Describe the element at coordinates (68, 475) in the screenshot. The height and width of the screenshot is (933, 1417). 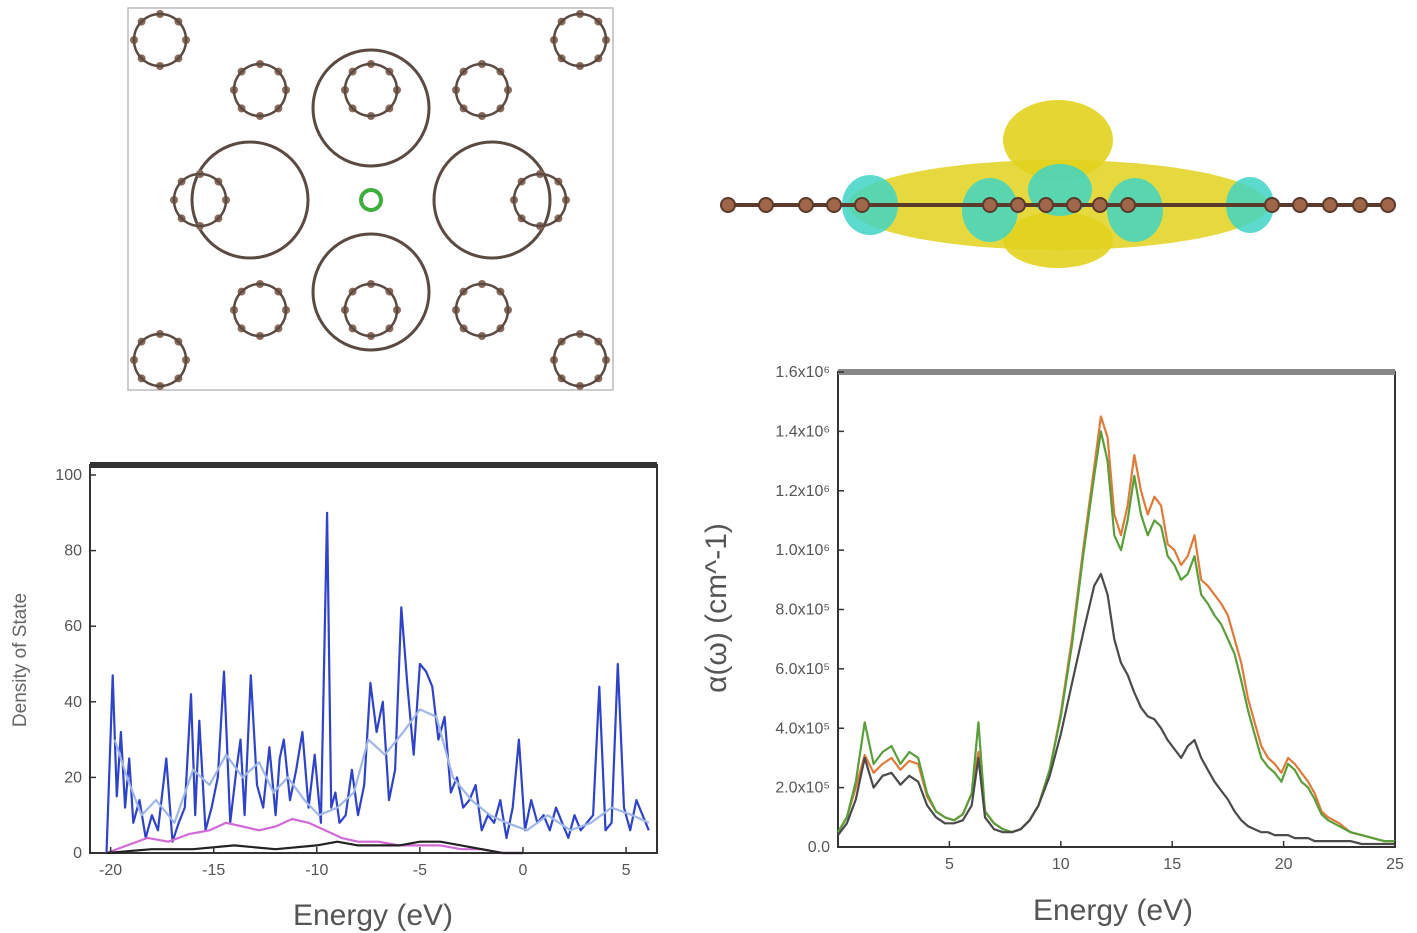
I see `dos-y-tick-label: 100` at that location.